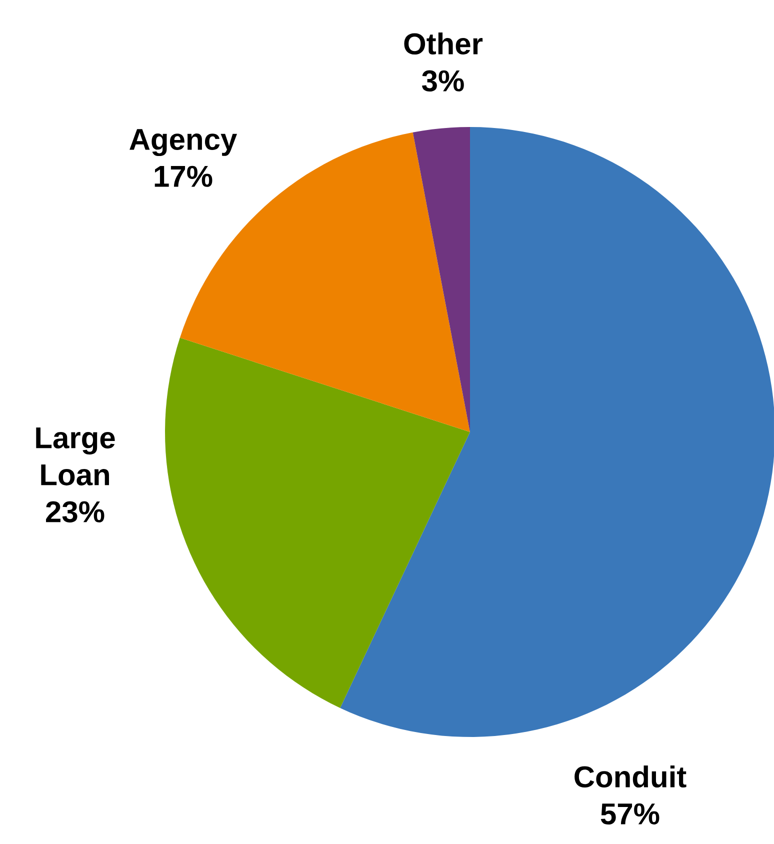  I want to click on data-label: 17%, so click(183, 176).